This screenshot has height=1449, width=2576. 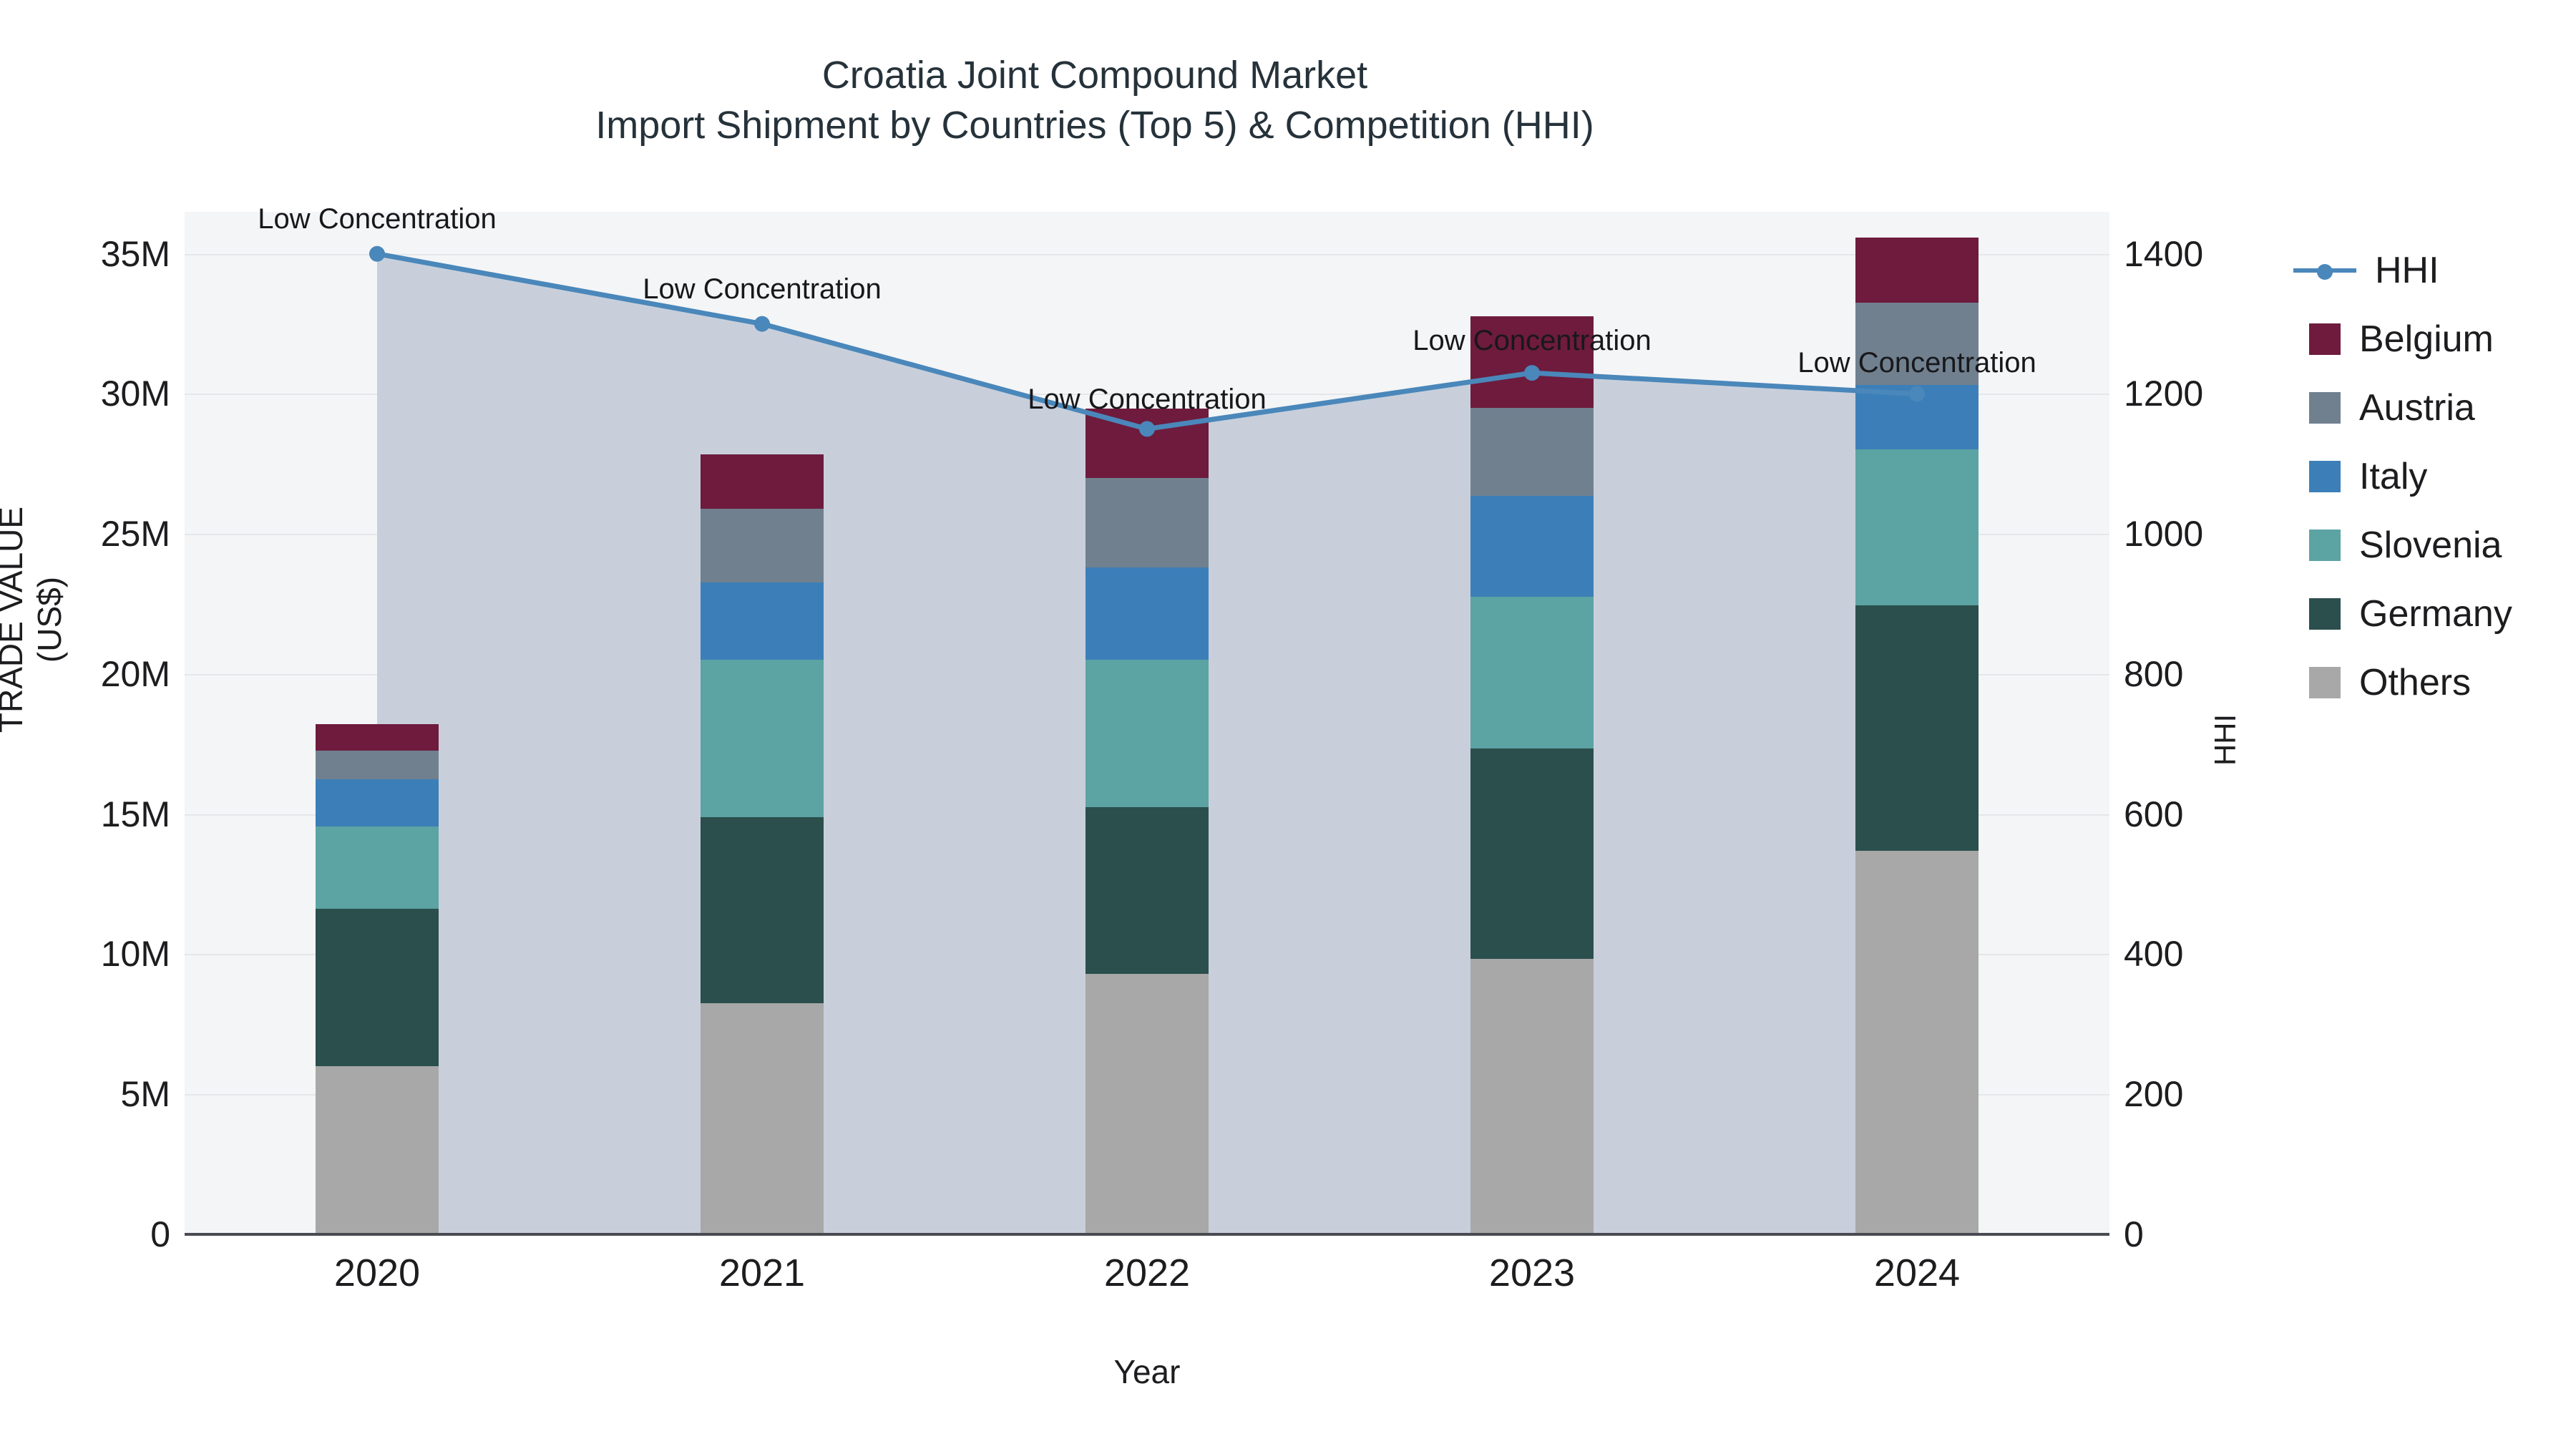 What do you see at coordinates (2164, 743) in the screenshot?
I see `y-axis-right-ticks: 0 200 400 600 800 1000 1200 1400` at bounding box center [2164, 743].